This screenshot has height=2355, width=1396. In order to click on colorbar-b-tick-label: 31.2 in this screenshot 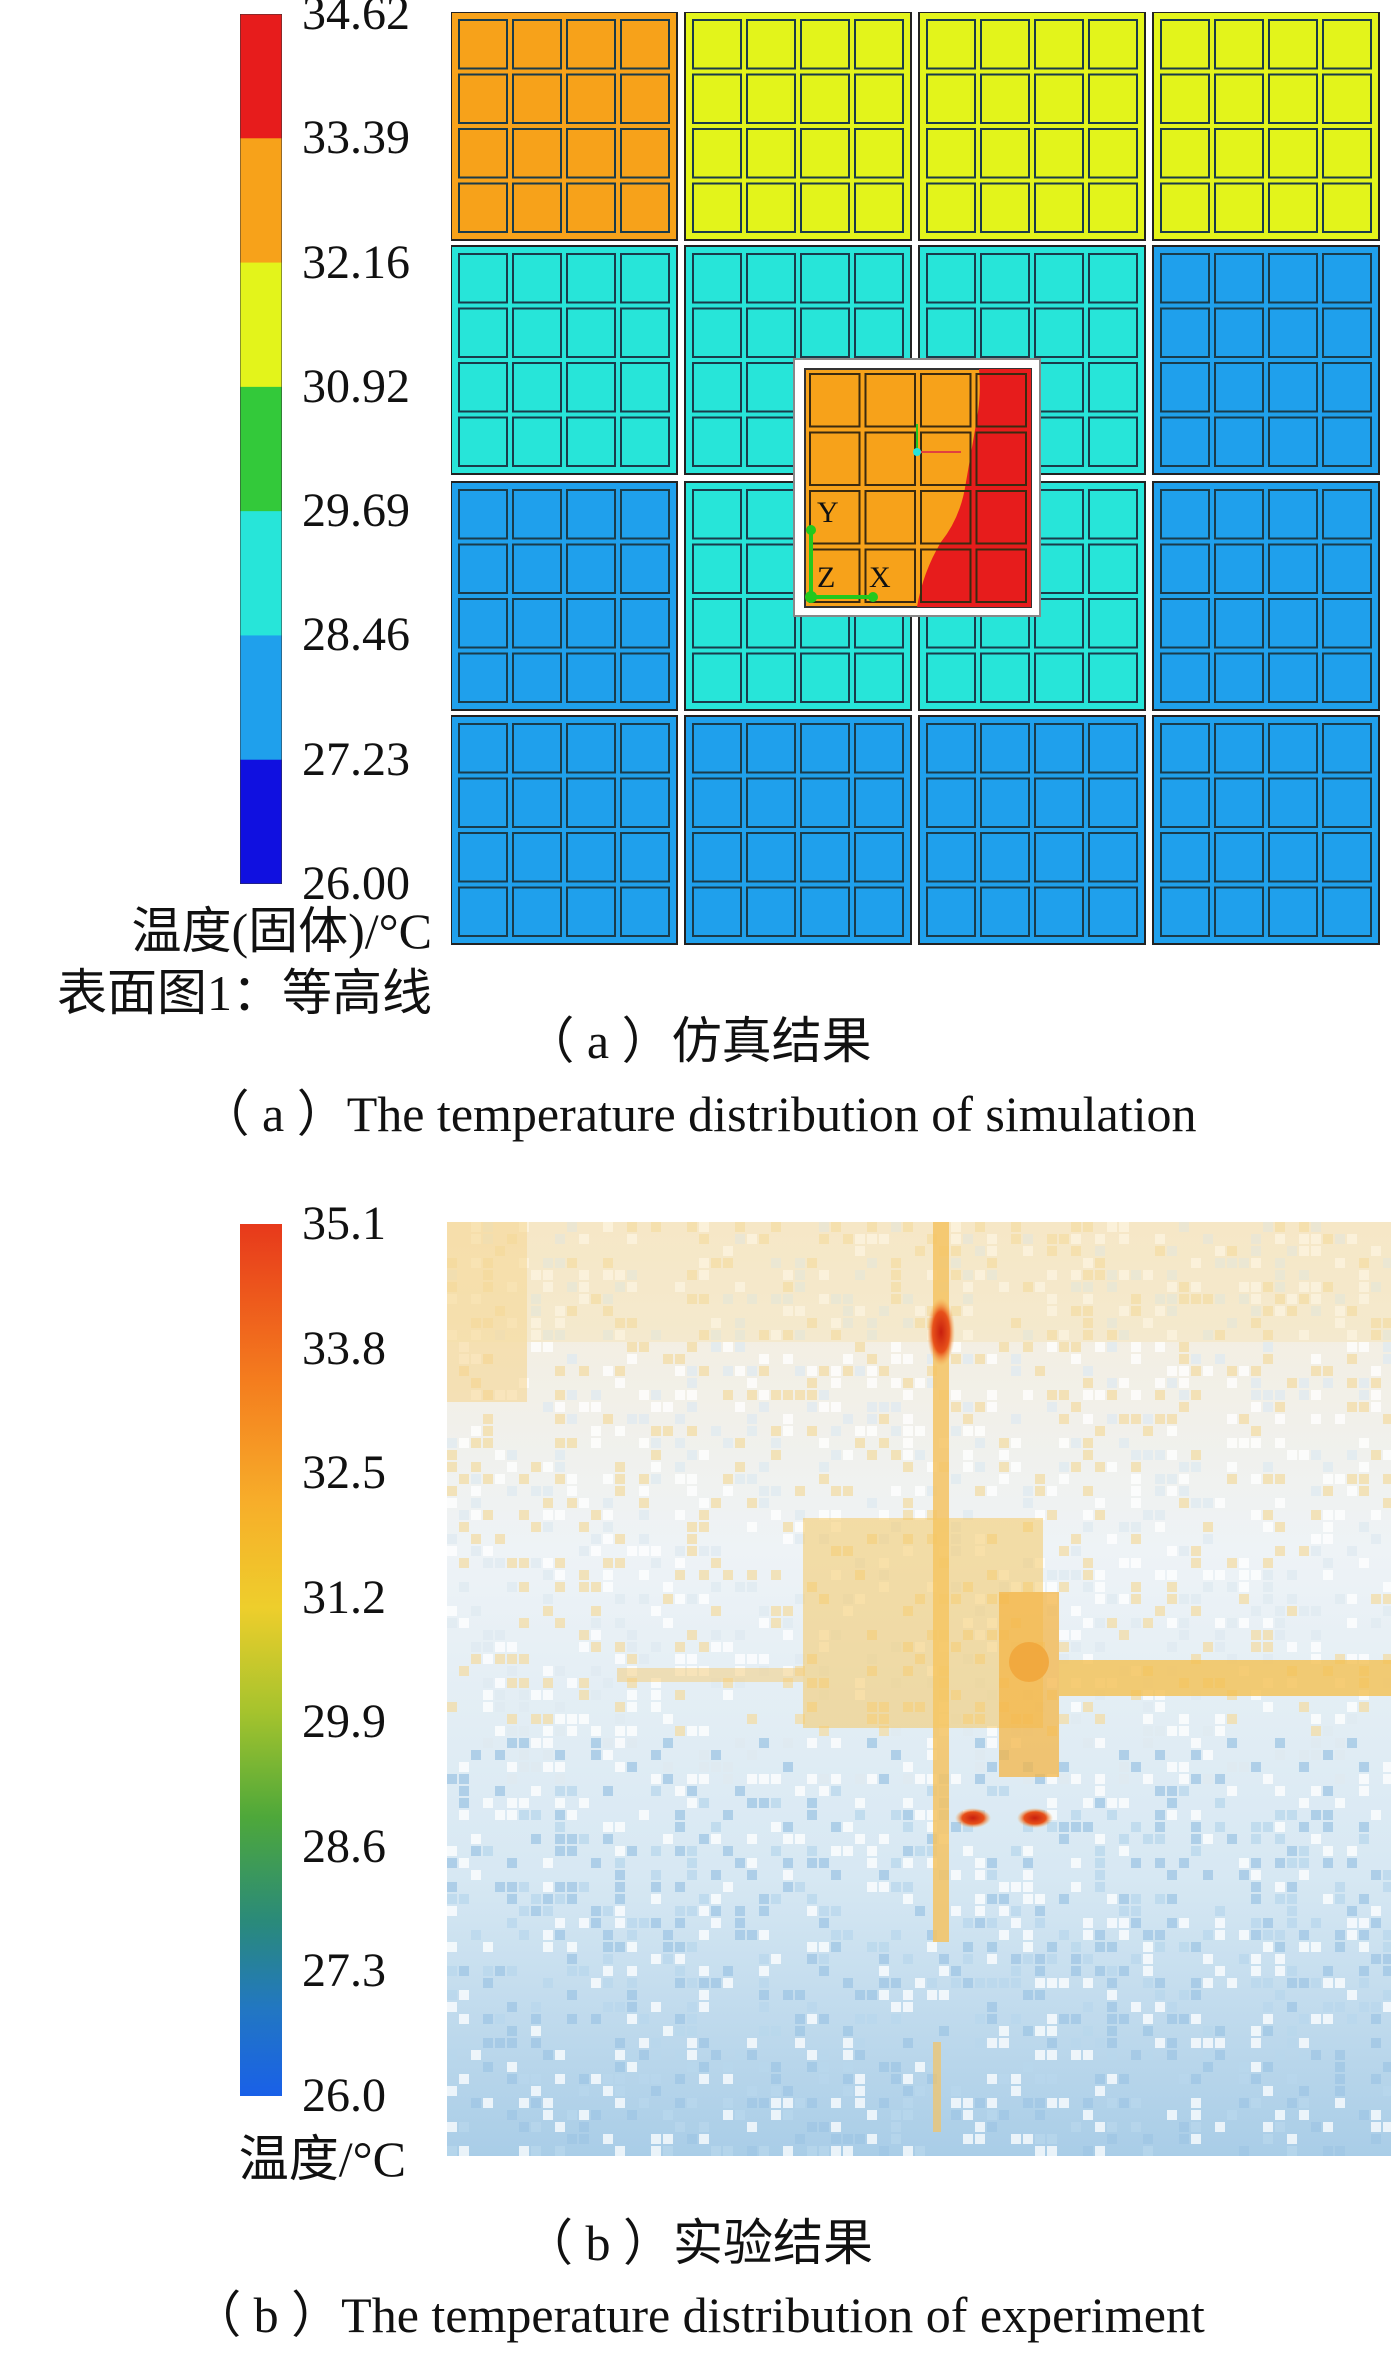, I will do `click(344, 1597)`.